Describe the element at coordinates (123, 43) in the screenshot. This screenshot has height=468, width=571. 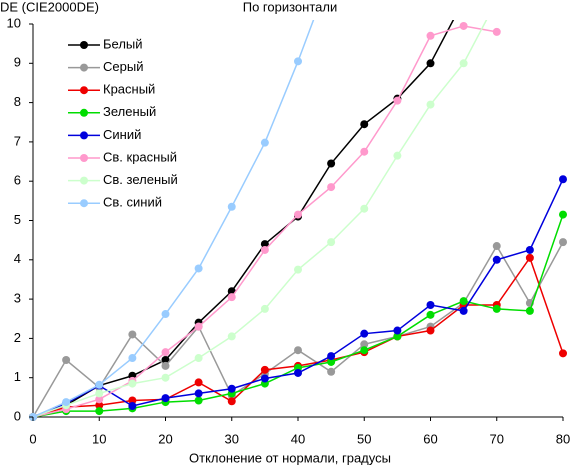
I see `legend-label: Белый` at that location.